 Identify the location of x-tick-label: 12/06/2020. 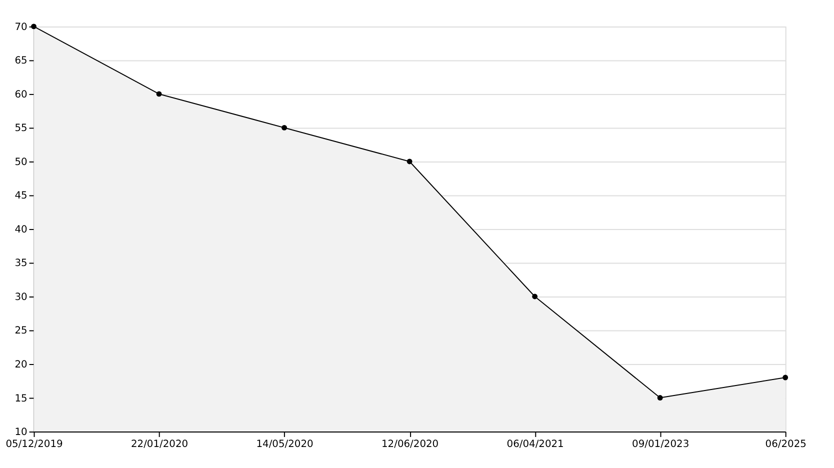
(410, 444).